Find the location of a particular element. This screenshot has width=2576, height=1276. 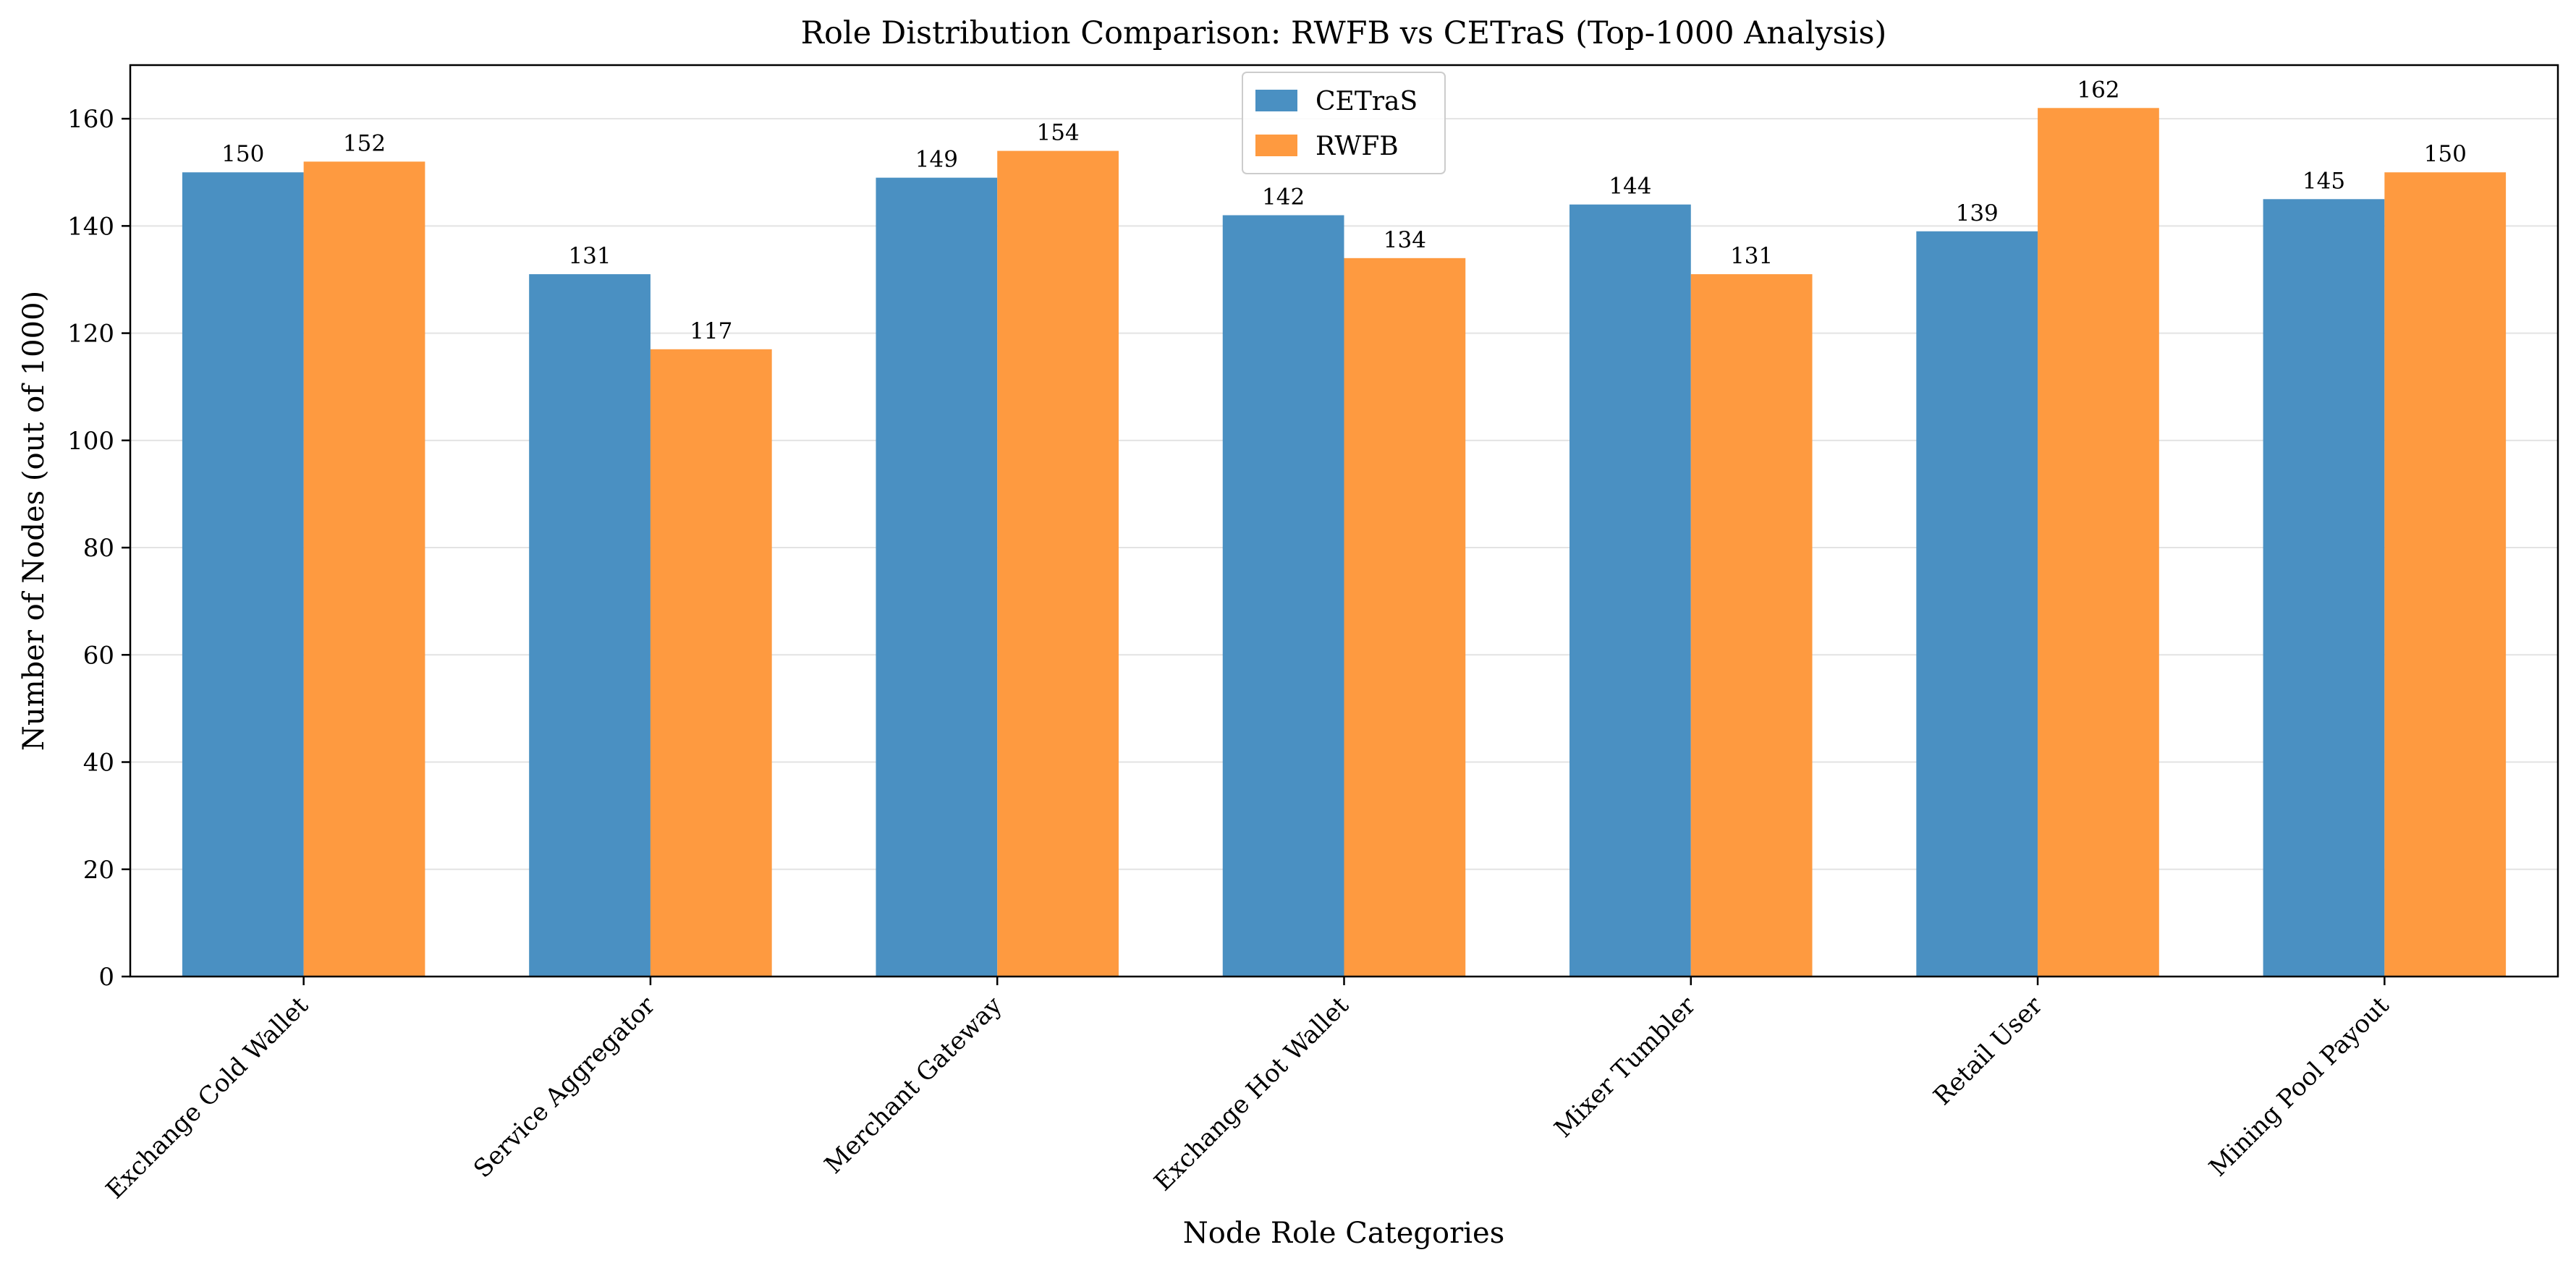

legend-label-rwfb: RWFB is located at coordinates (1357, 146).